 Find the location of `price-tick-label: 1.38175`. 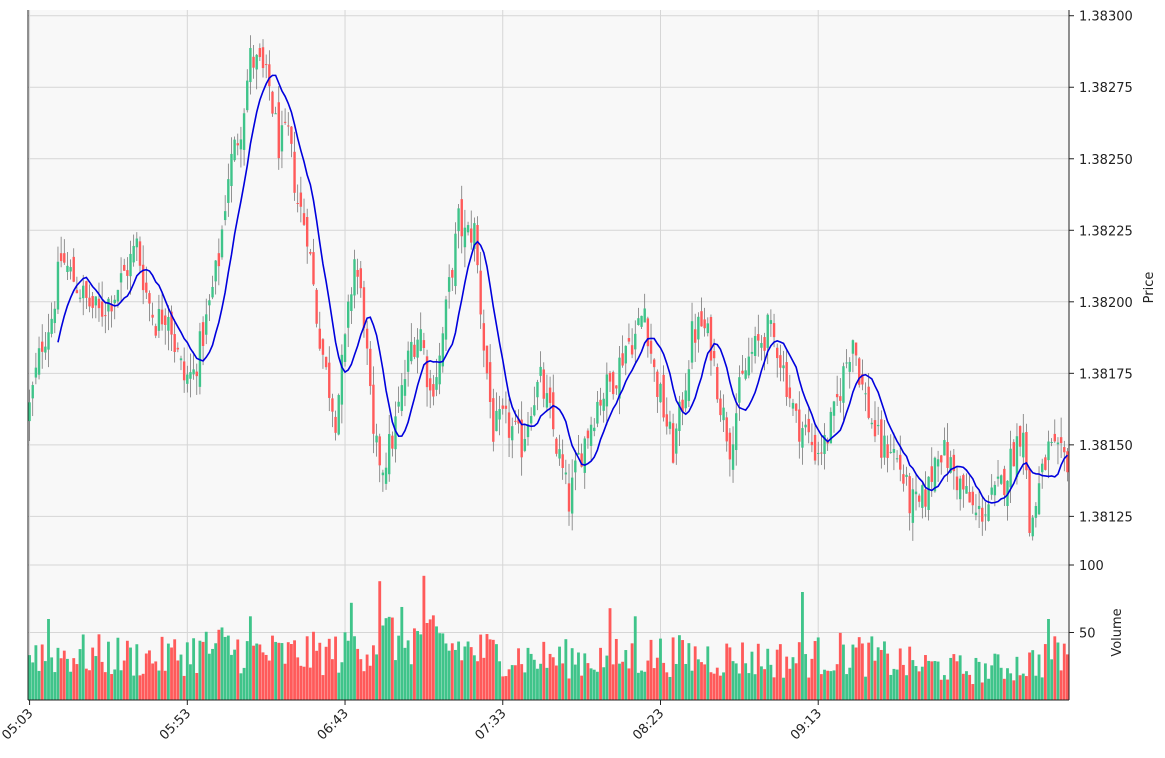

price-tick-label: 1.38175 is located at coordinates (1106, 374).